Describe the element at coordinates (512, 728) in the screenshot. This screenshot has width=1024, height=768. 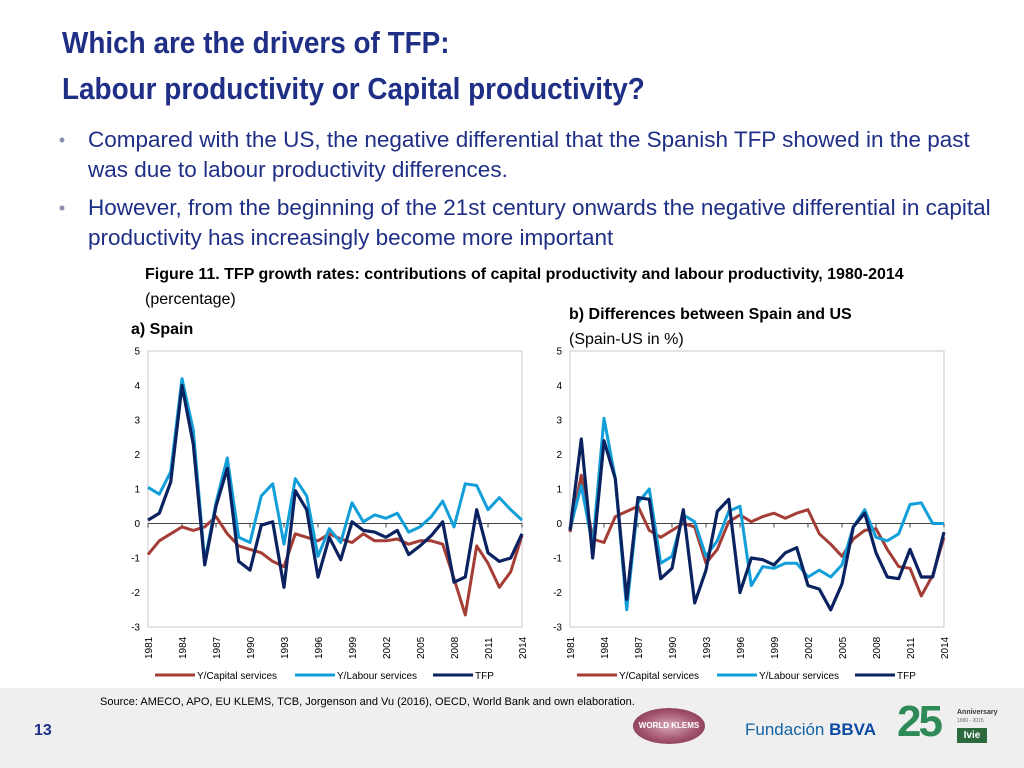
I see `footer-band` at that location.